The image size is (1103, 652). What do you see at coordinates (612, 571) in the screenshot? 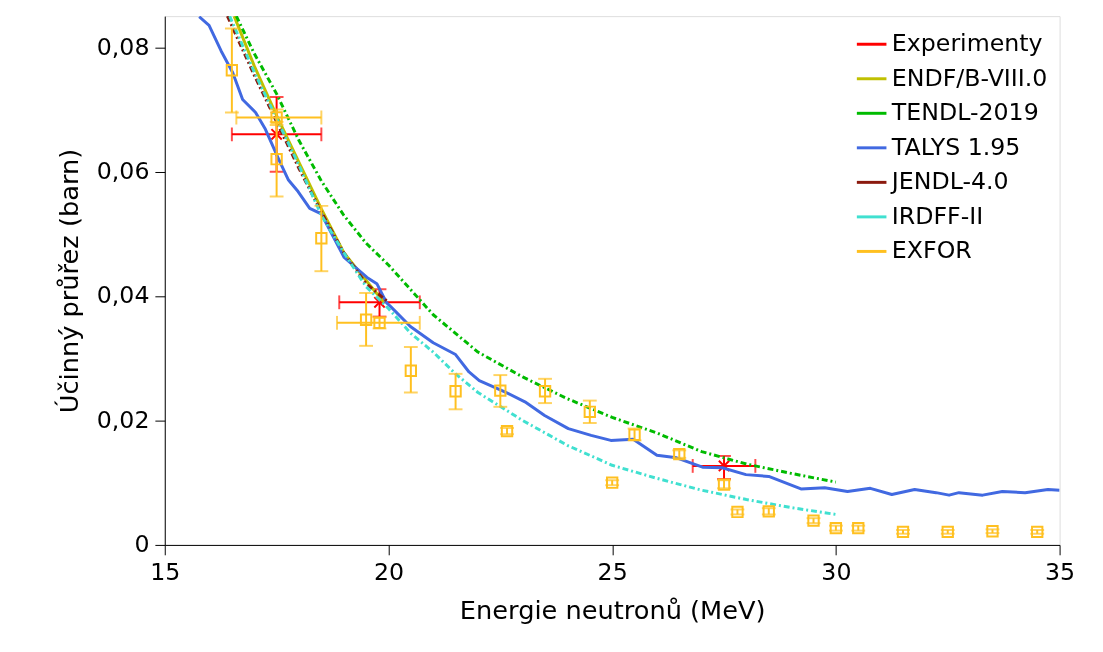
I see `x-tick-label: 25` at bounding box center [612, 571].